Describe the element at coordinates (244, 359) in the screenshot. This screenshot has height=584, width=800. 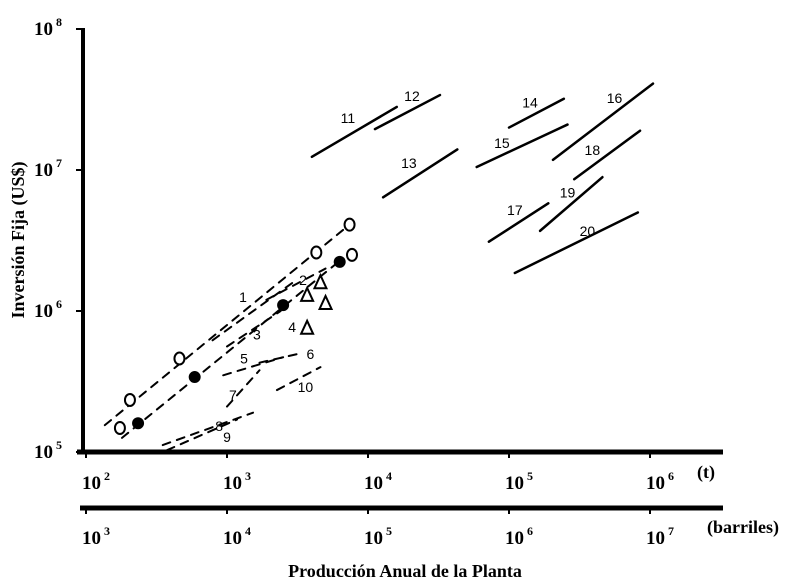
I see `line-label-5: 5` at that location.